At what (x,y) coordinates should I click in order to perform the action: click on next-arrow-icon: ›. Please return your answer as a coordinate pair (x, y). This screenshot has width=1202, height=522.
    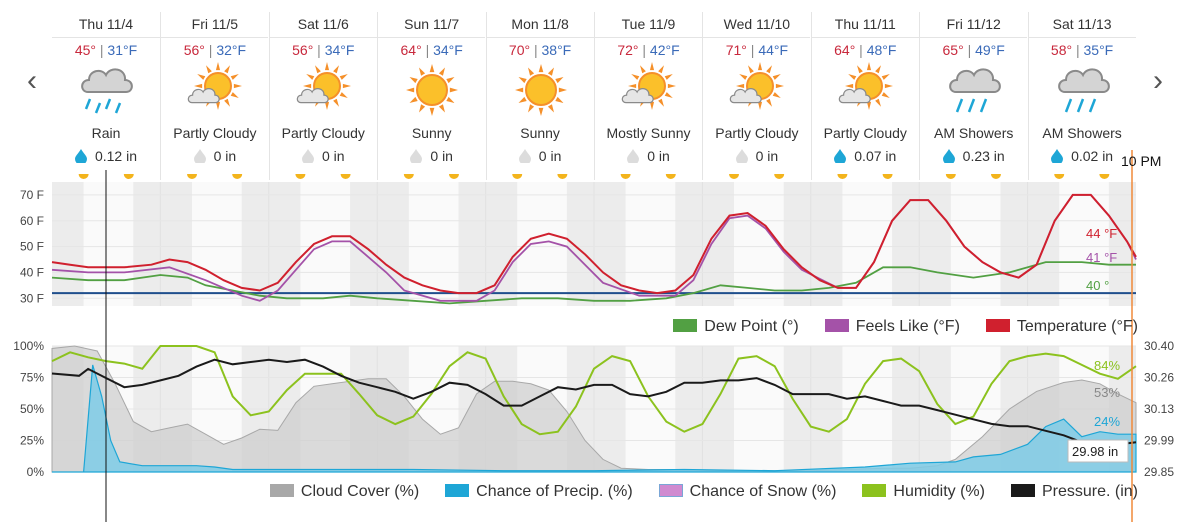
    Looking at the image, I should click on (1158, 80).